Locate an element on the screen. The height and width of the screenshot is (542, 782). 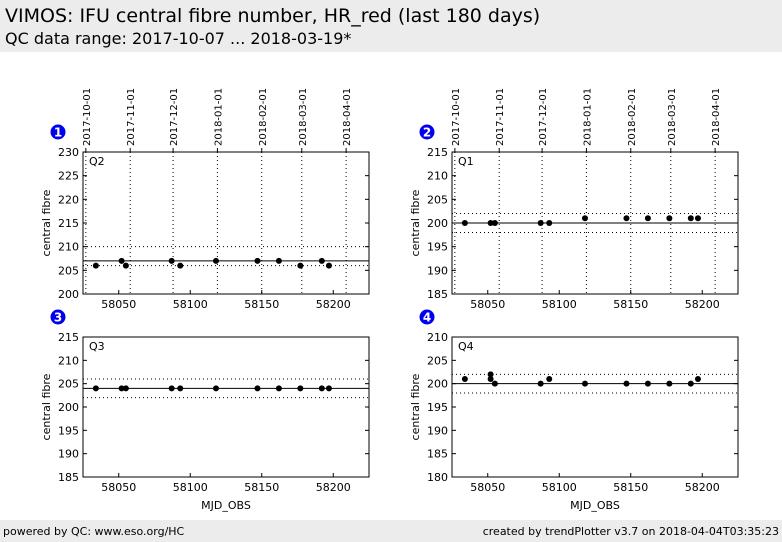
date-tick-label: 2018-04-01 is located at coordinates (716, 117).